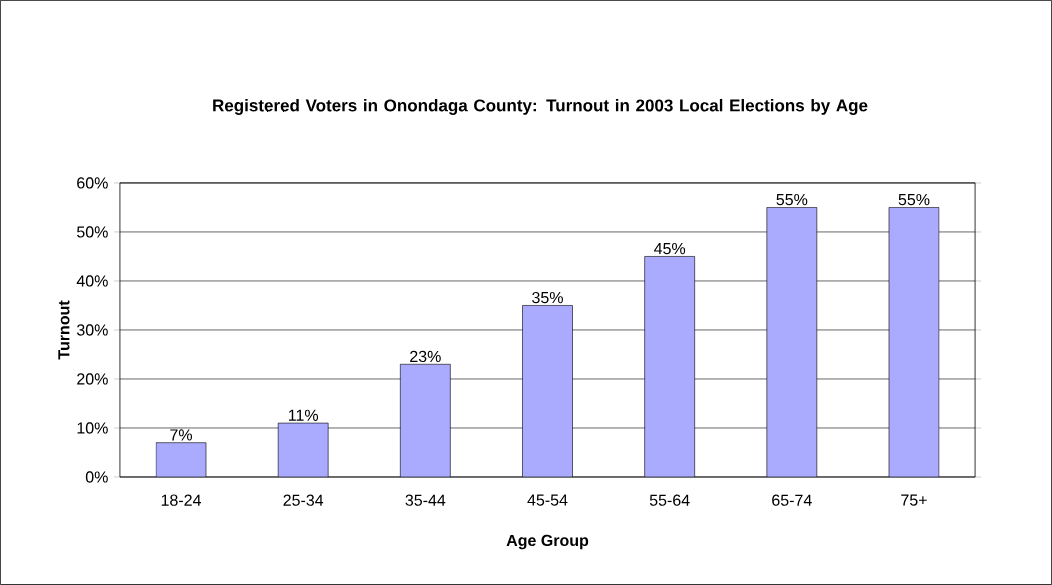 The image size is (1052, 585). What do you see at coordinates (425, 356) in the screenshot?
I see `data-label: 23%` at bounding box center [425, 356].